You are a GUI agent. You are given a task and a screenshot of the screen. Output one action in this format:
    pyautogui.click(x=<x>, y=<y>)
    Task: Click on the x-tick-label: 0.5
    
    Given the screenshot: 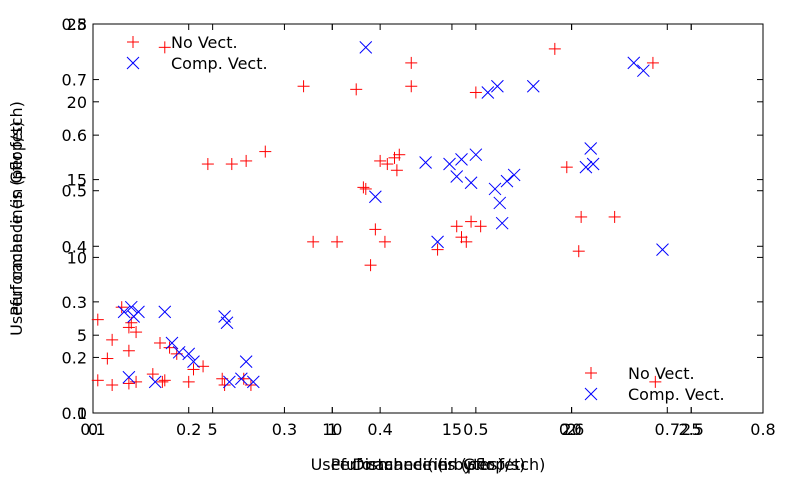 What is the action you would take?
    pyautogui.click(x=475, y=429)
    